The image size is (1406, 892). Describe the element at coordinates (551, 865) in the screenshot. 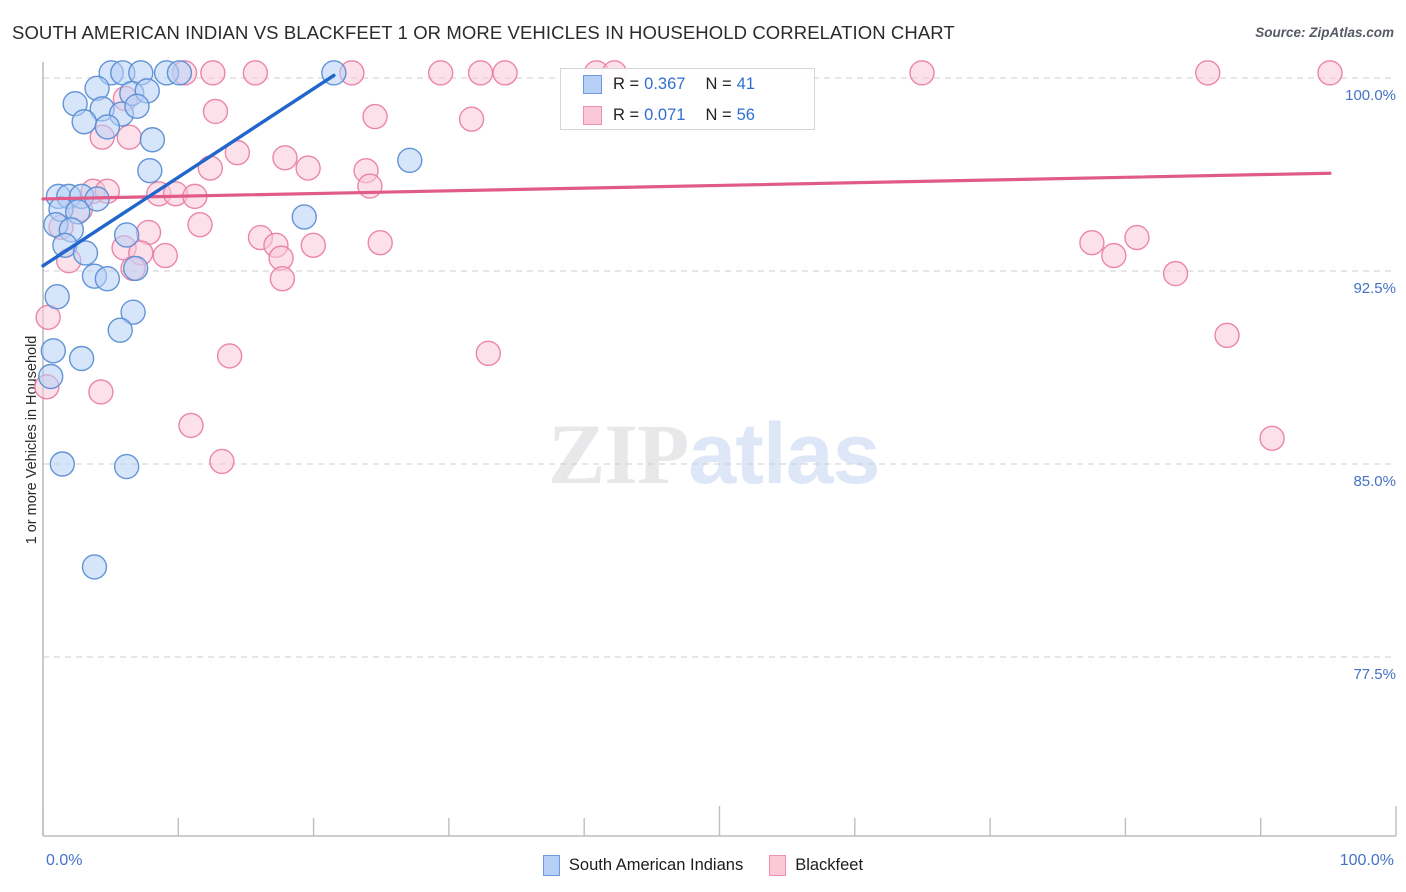

I see `series-swatch-icon-blue` at that location.